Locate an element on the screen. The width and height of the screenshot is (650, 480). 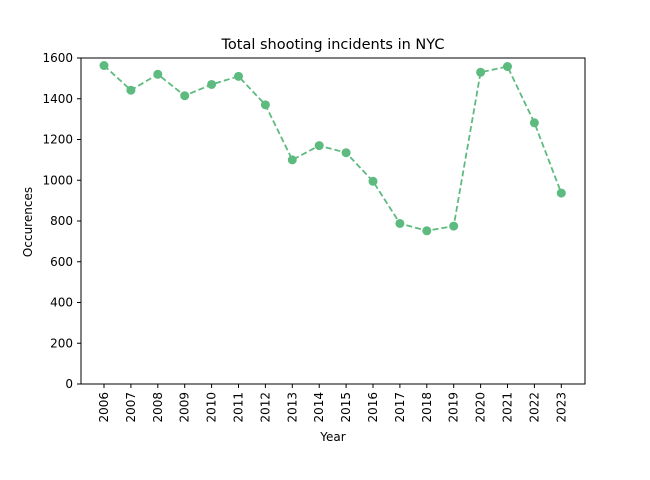
x-tick-label: 2019 is located at coordinates (454, 407).